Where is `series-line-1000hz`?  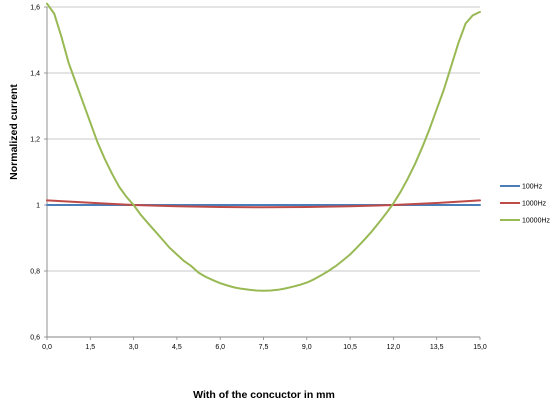
series-line-1000hz is located at coordinates (263, 204).